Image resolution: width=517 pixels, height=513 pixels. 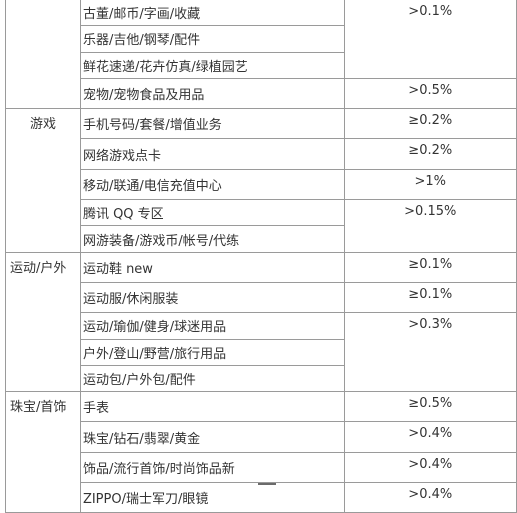 I want to click on table-row: 户外/登山/野营/旅行用品, so click(x=261, y=352).